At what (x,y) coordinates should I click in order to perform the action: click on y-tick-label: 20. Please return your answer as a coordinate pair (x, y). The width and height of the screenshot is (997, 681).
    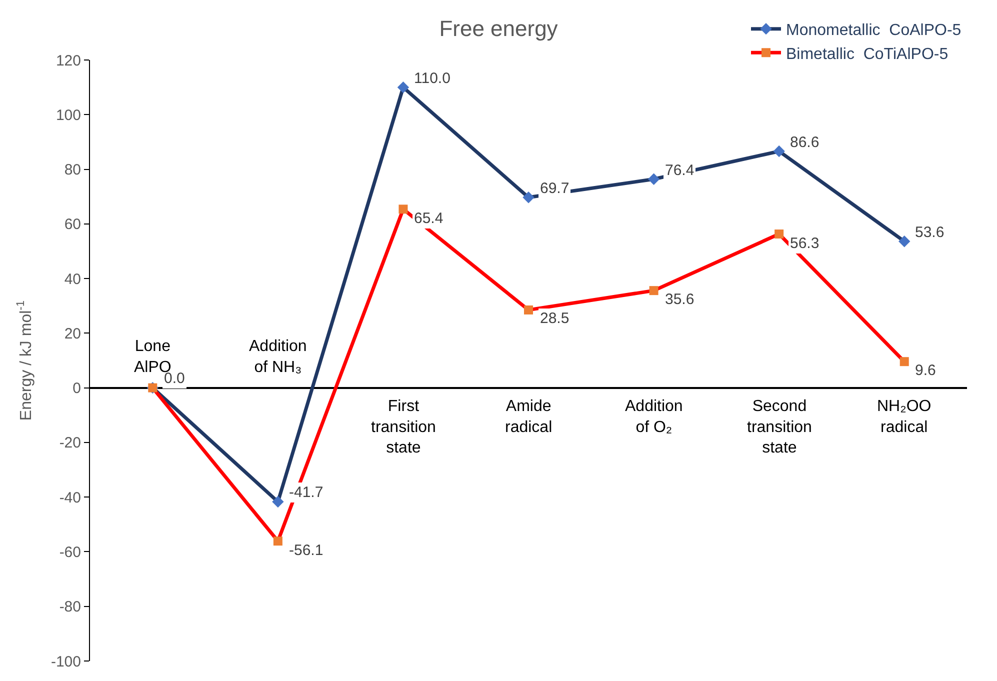
    Looking at the image, I should click on (72, 333).